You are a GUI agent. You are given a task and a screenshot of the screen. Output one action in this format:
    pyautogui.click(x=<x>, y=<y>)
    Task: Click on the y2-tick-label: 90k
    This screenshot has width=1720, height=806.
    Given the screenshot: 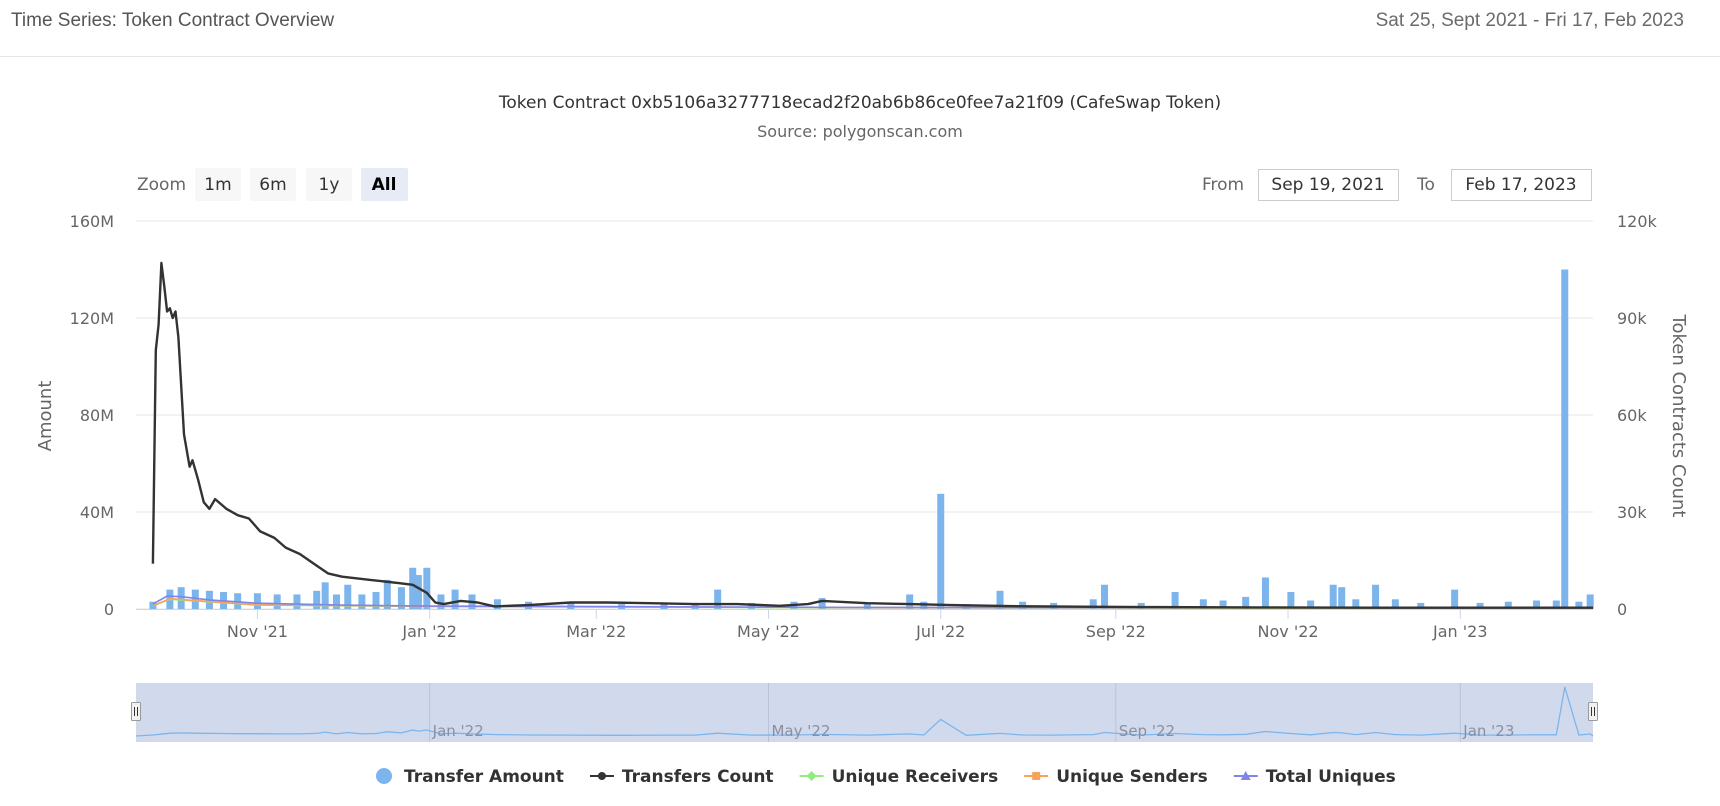 What is the action you would take?
    pyautogui.click(x=1632, y=318)
    